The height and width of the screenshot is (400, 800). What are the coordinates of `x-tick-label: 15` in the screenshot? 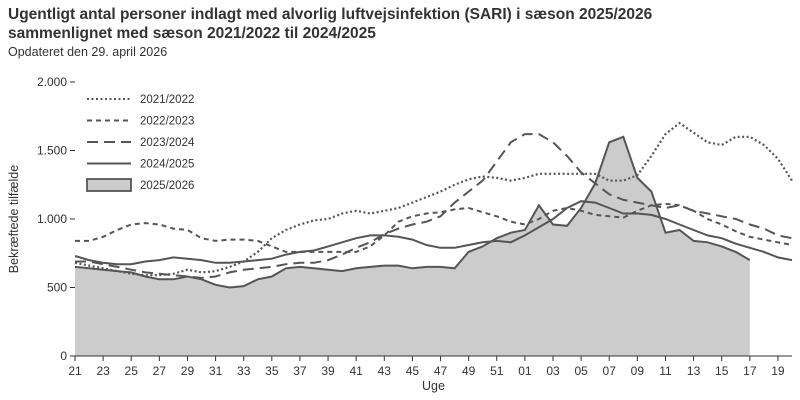 It's located at (722, 371).